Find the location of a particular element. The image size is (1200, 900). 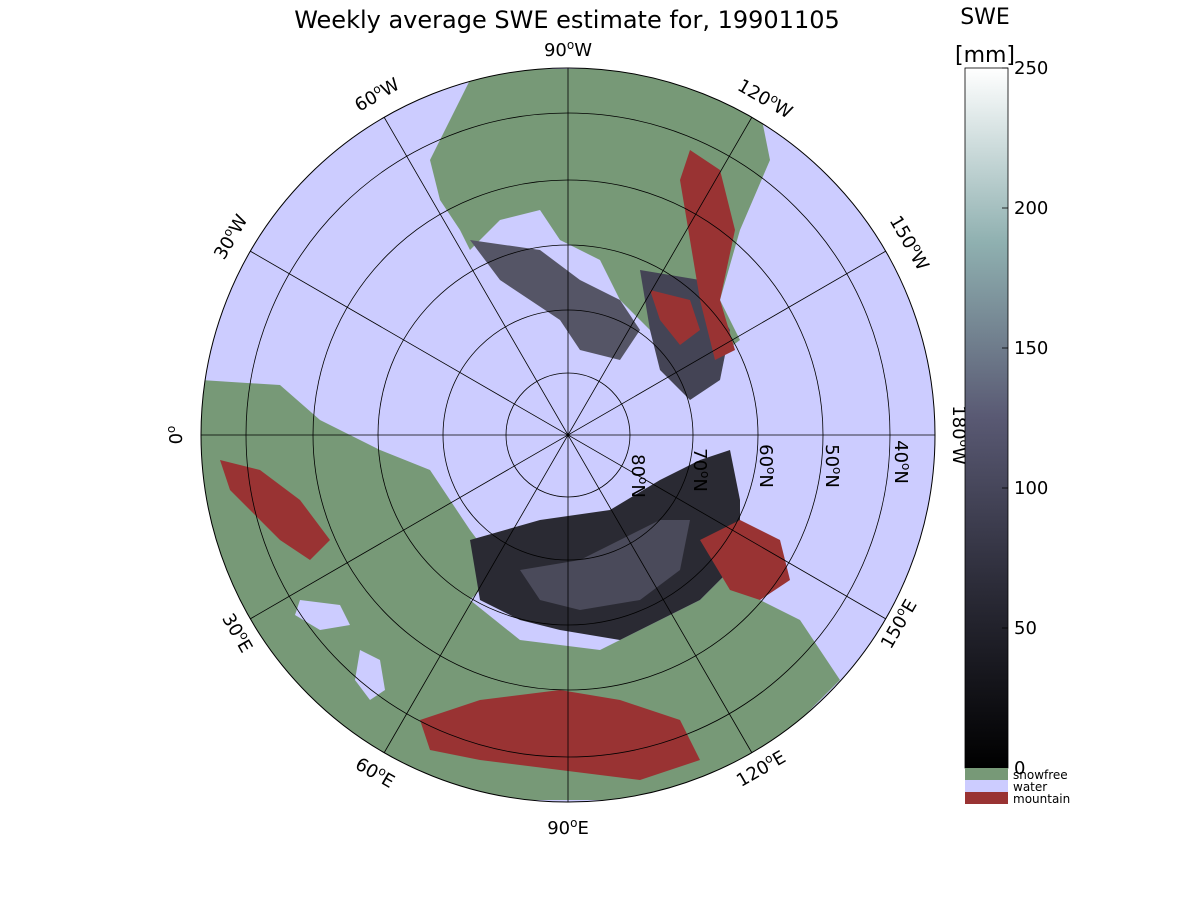

central-asia-mountain is located at coordinates (560, 735).